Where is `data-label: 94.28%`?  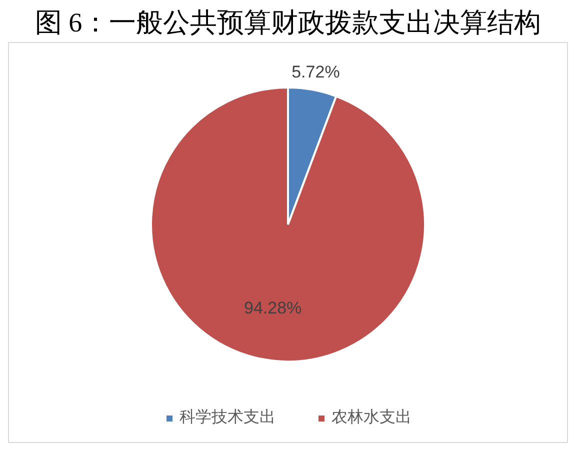
data-label: 94.28% is located at coordinates (273, 308).